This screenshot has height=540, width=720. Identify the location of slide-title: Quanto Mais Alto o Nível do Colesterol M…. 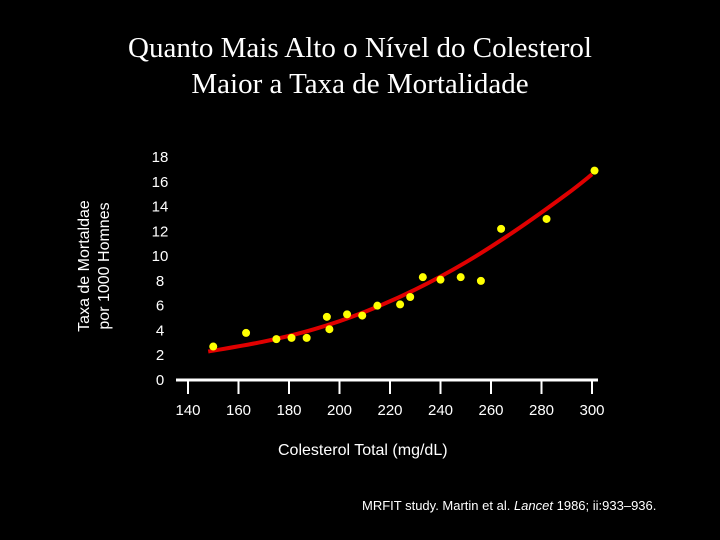
(360, 66).